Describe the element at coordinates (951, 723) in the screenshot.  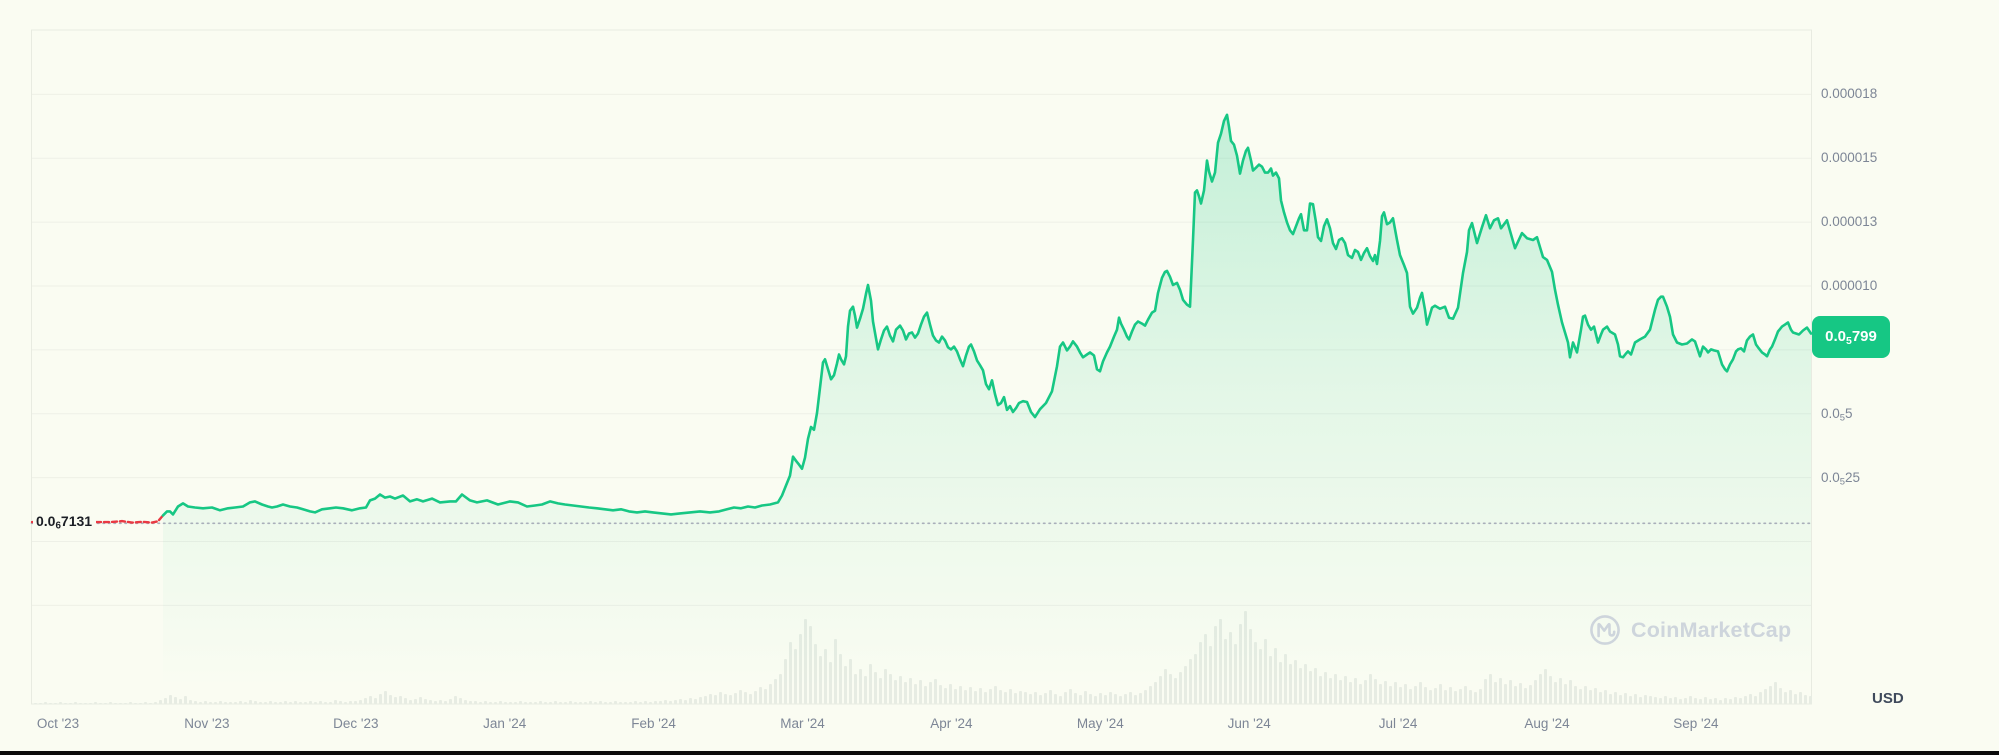
I see `x-tick-label: Apr '24` at that location.